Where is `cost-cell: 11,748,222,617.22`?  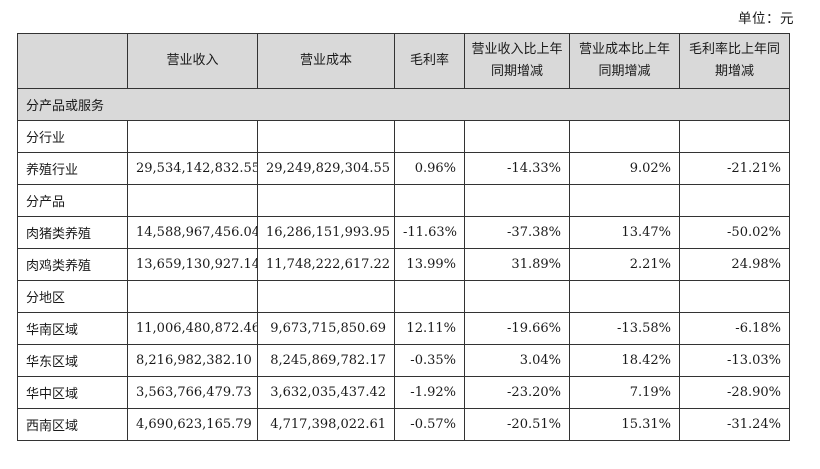
cost-cell: 11,748,222,617.22 is located at coordinates (326, 264).